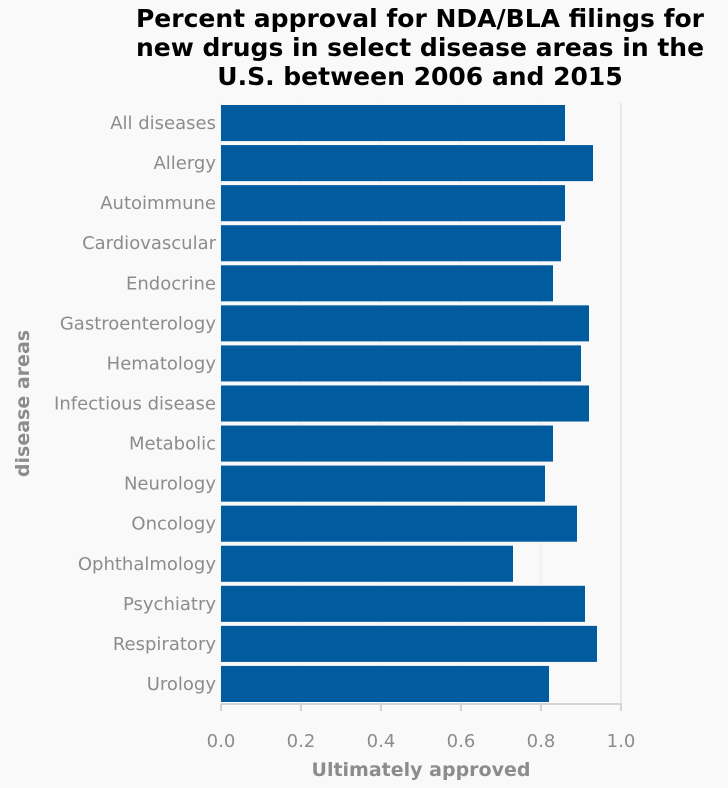 This screenshot has height=788, width=728. I want to click on y-tick-label: Gastroenterology, so click(138, 323).